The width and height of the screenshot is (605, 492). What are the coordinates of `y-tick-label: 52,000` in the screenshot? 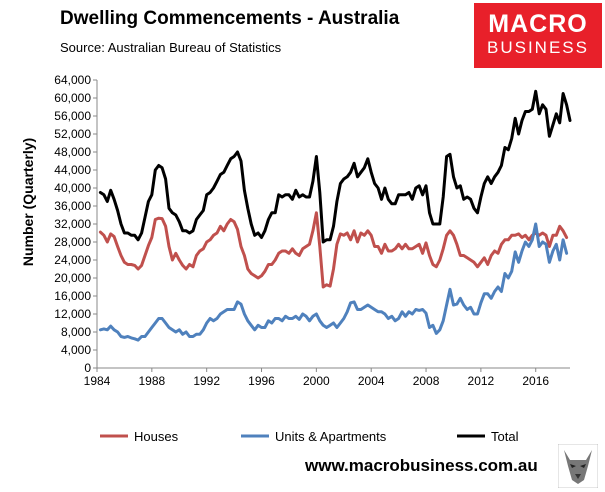 It's located at (72, 134).